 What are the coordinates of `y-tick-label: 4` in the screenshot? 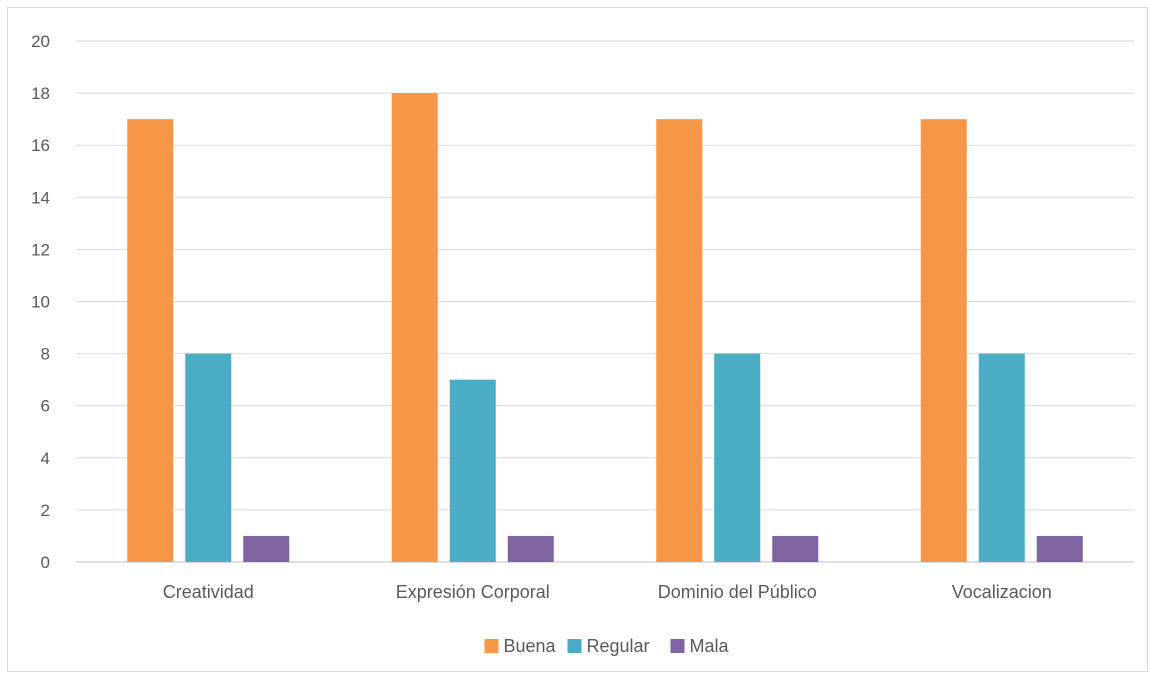 It's located at (45, 458).